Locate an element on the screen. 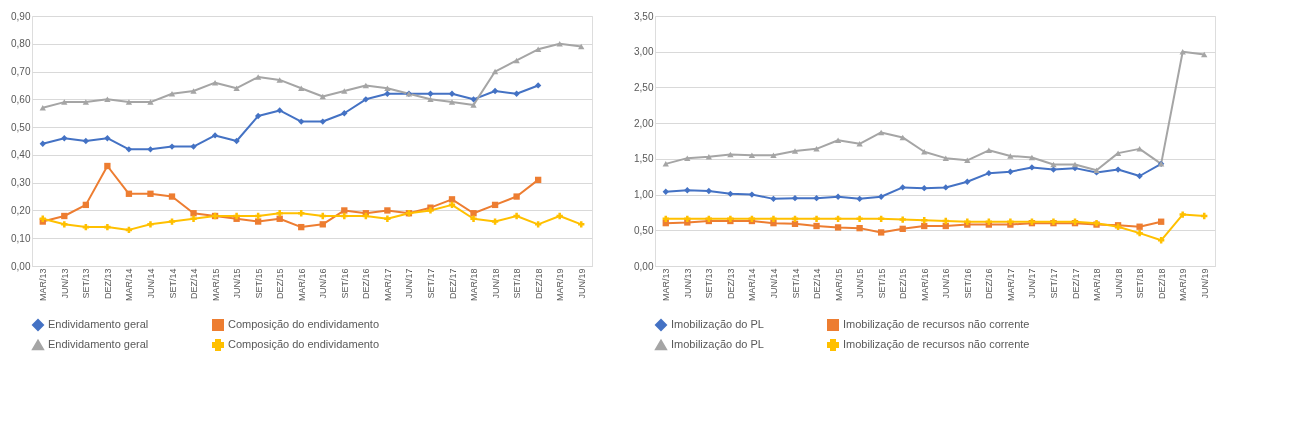  y-tick-label: 0,10 is located at coordinates (21, 238).